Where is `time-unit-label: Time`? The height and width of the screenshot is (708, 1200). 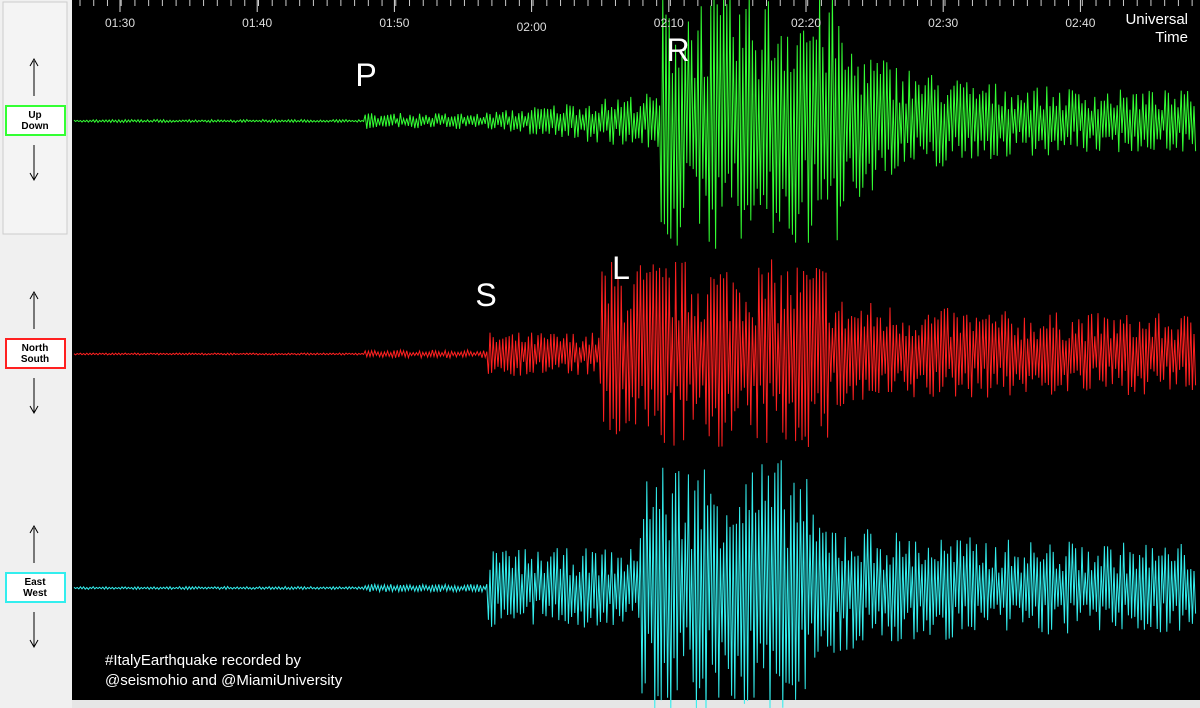
time-unit-label: Time is located at coordinates (1171, 37).